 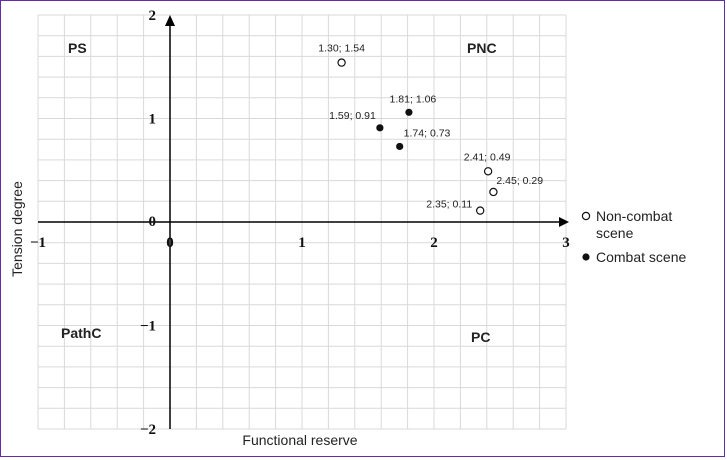 I want to click on x-tick-label: 3, so click(x=566, y=243).